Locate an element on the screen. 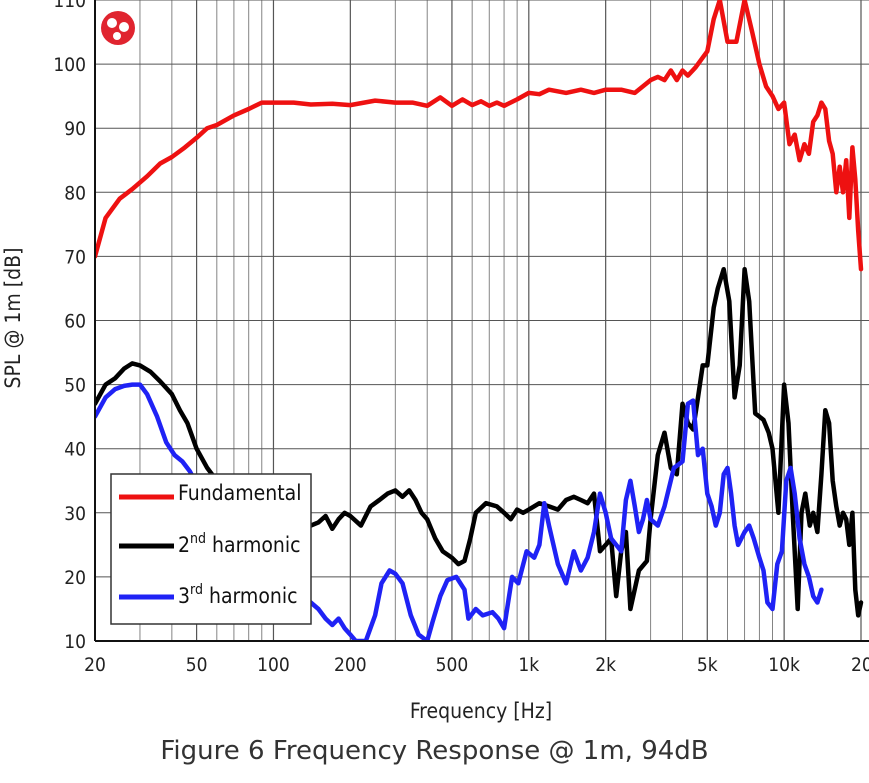  y-tick-label: 40 is located at coordinates (75, 450).